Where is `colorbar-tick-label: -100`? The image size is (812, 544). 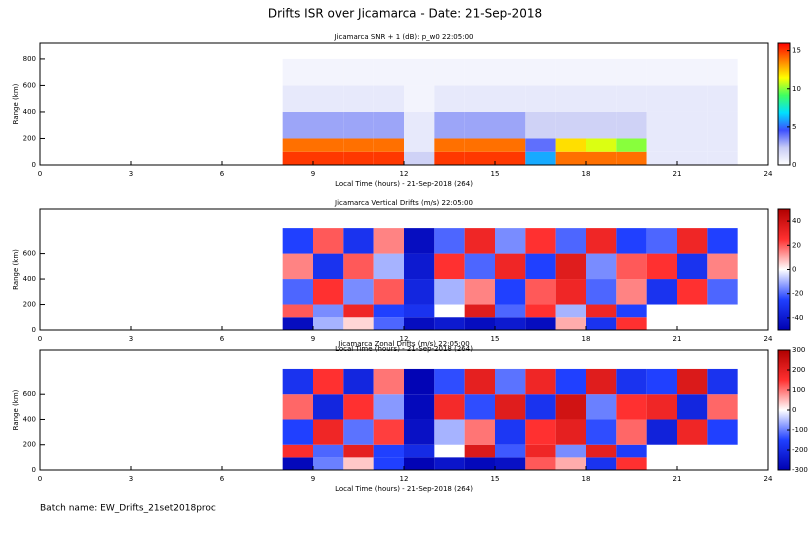
colorbar-tick-label: -100 is located at coordinates (800, 430).